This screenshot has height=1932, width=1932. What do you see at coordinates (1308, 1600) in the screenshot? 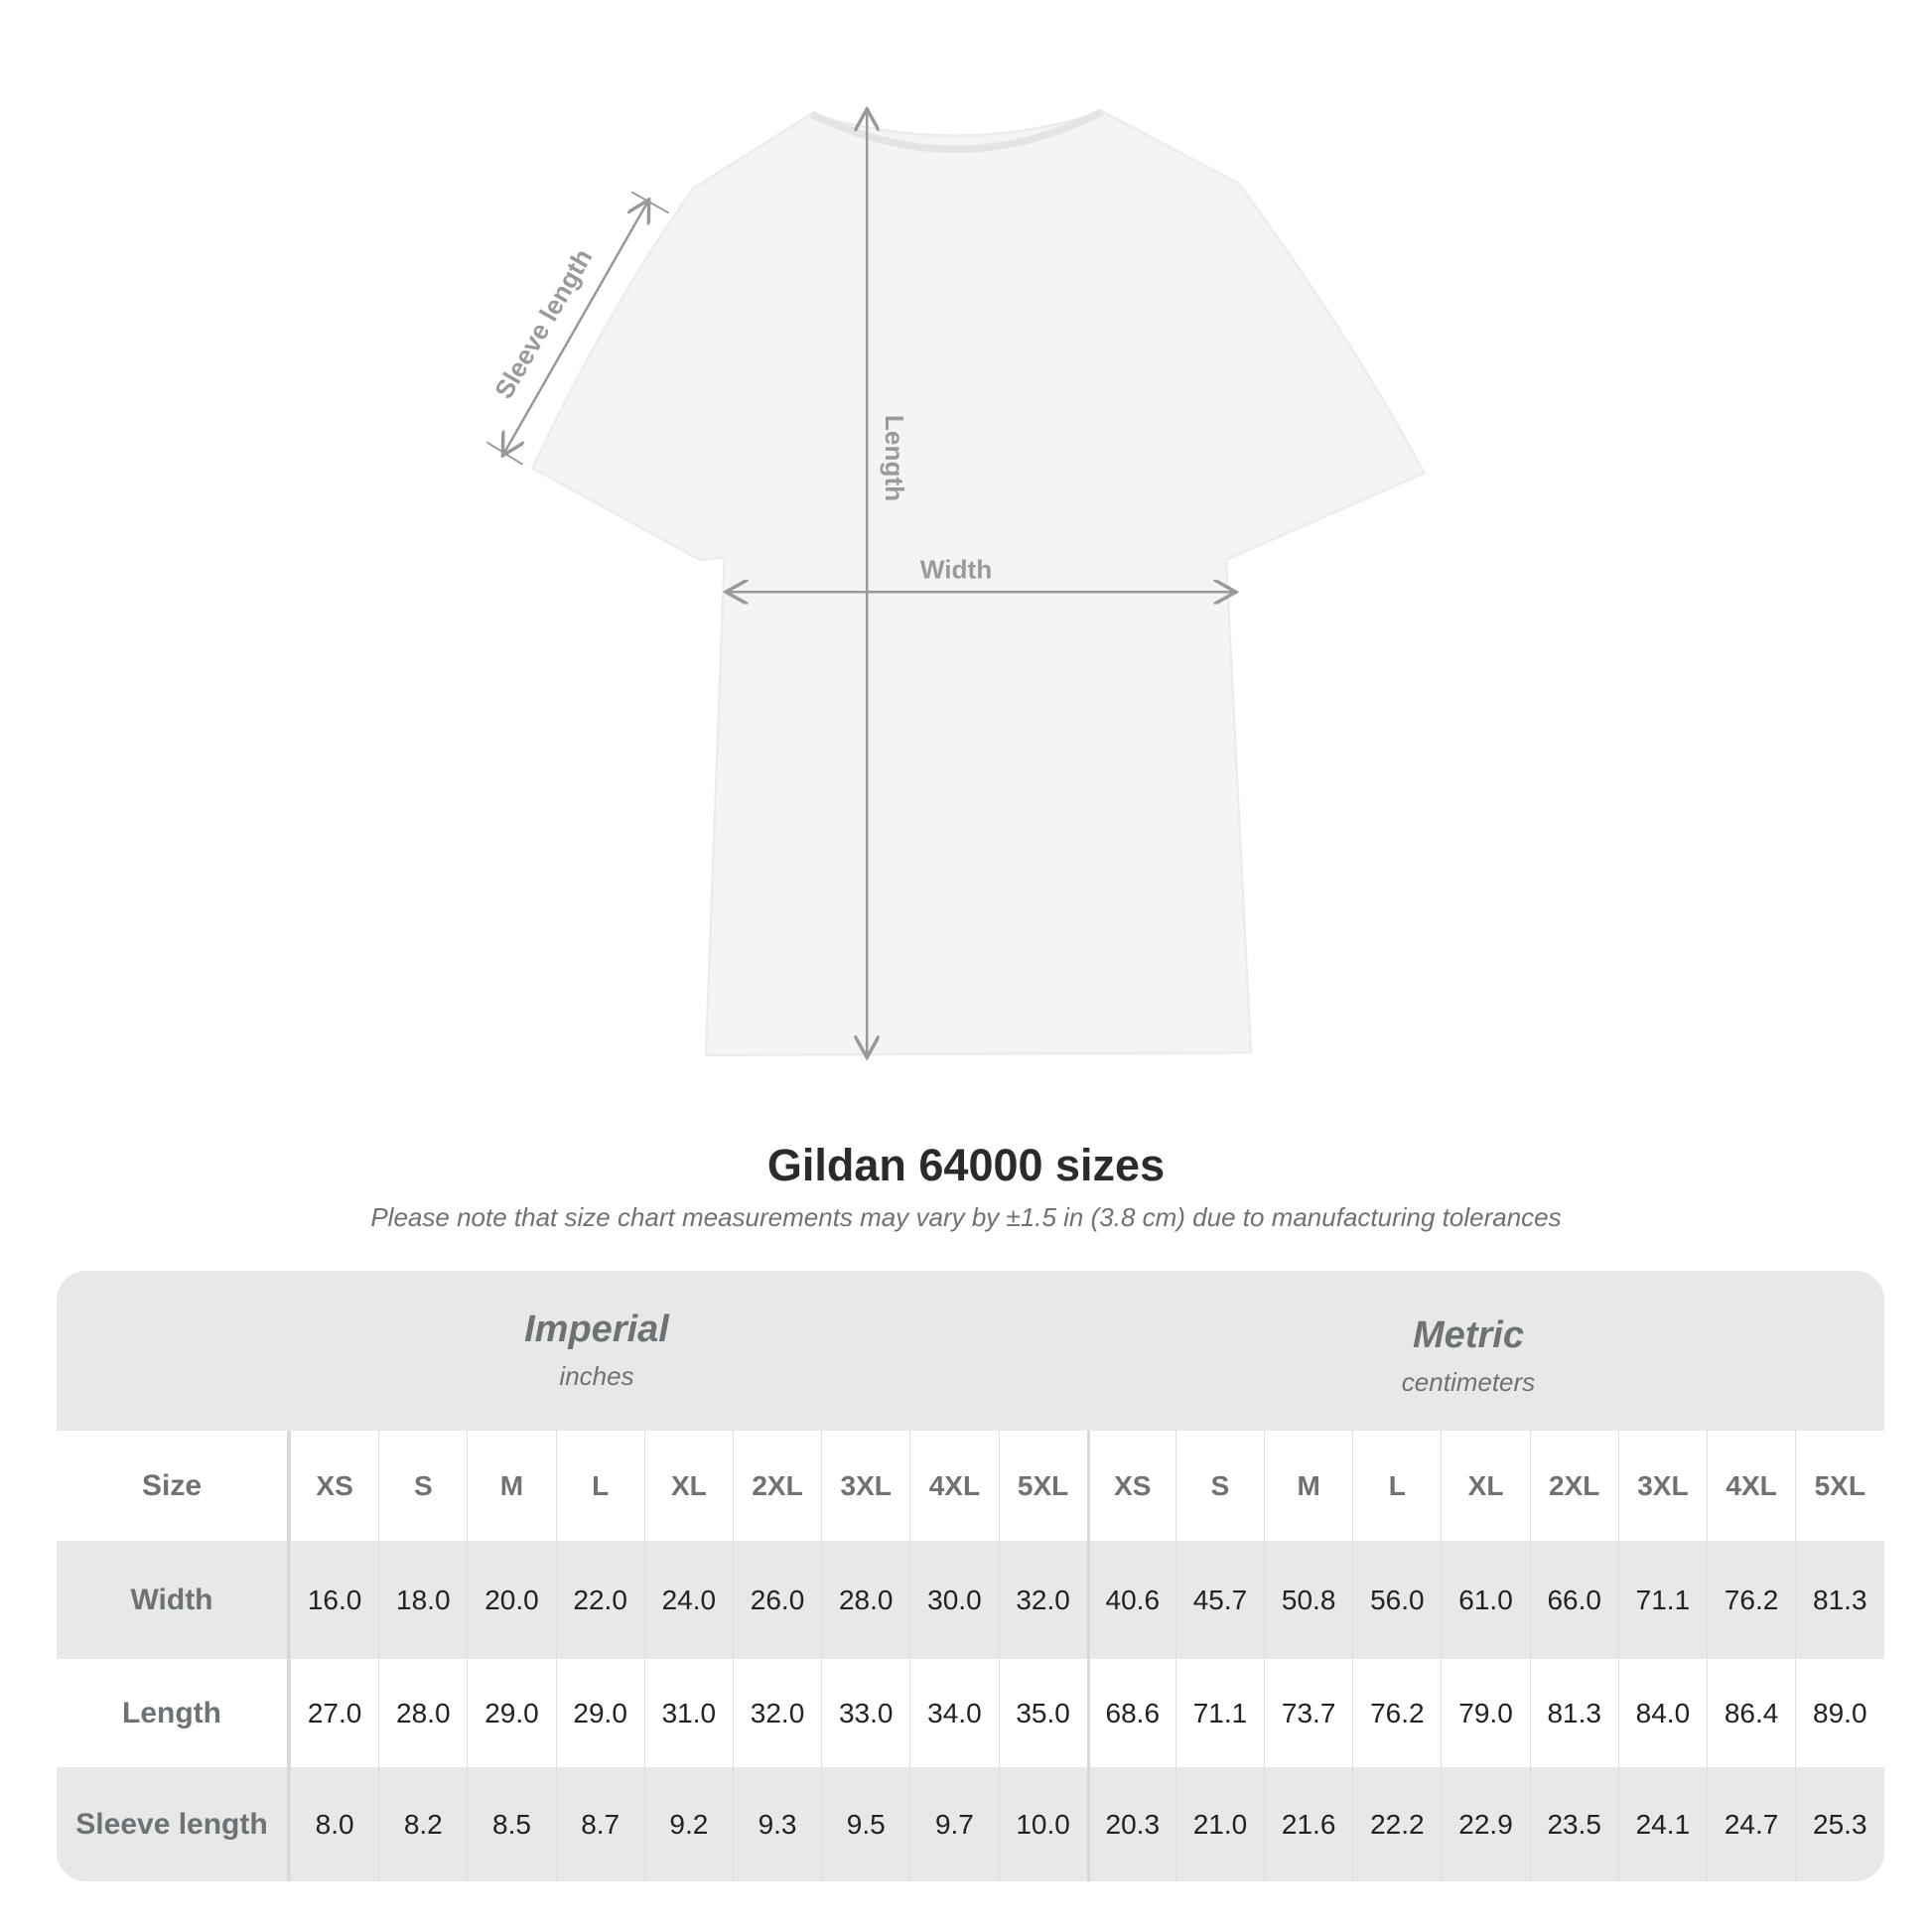
I see `value-cell: 50.8` at bounding box center [1308, 1600].